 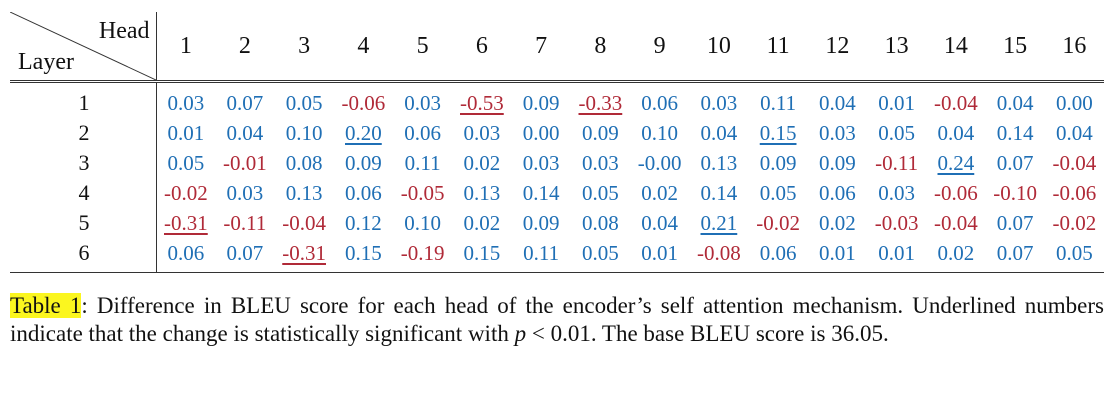 What do you see at coordinates (83, 193) in the screenshot?
I see `layer-number-cell: 4` at bounding box center [83, 193].